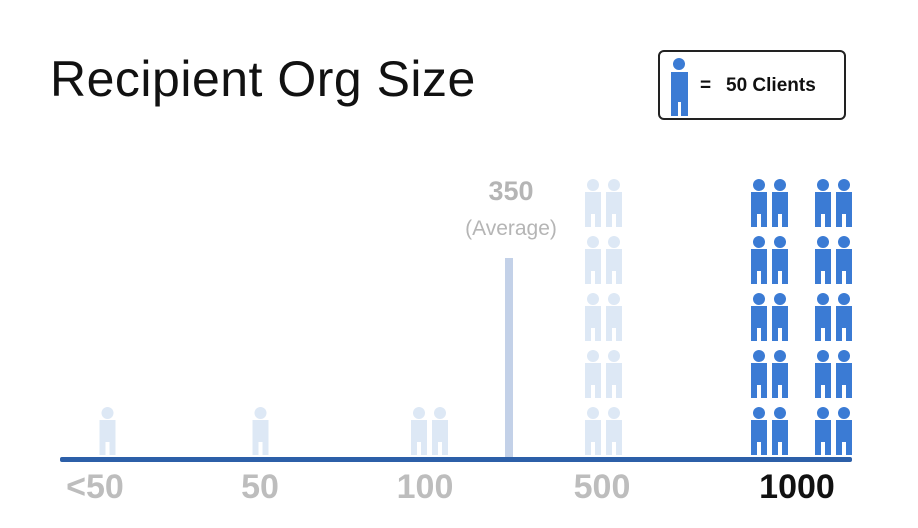 The image size is (918, 528). I want to click on average-line, so click(509, 358).